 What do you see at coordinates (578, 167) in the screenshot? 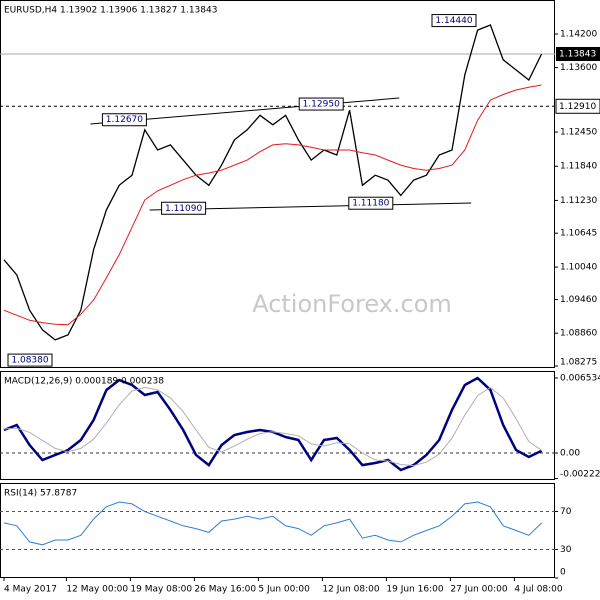
I see `y-tick-label: 1.11840` at bounding box center [578, 167].